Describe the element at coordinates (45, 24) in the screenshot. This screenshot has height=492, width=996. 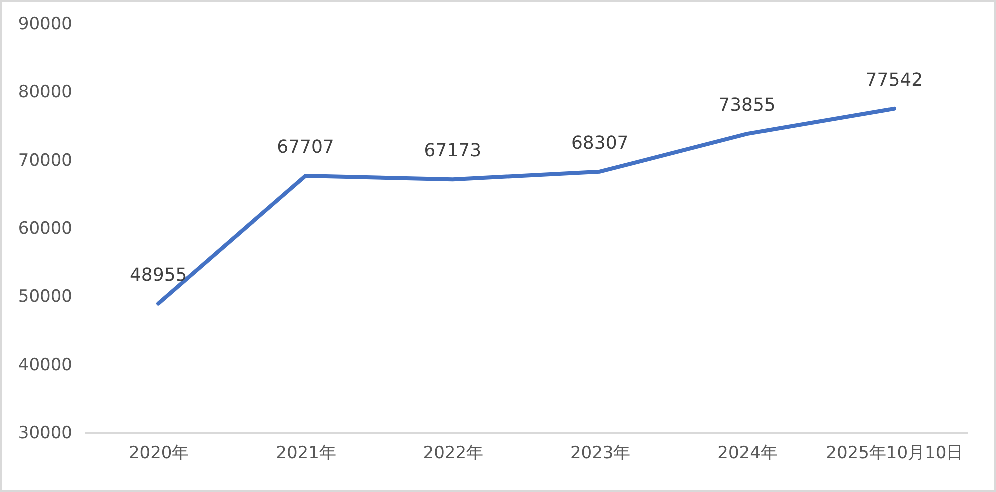
I see `y-tick-label: 90000` at that location.